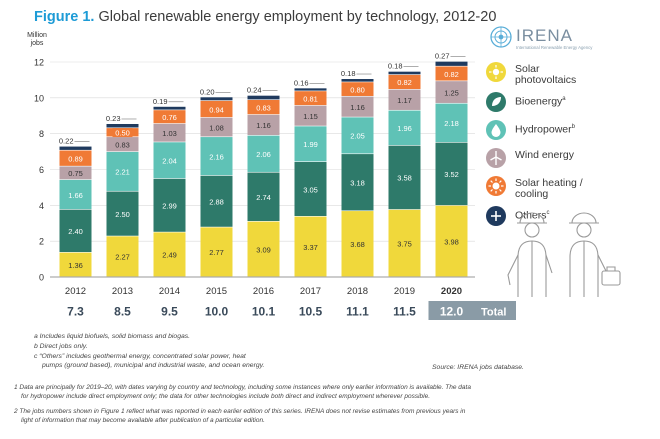  Describe the element at coordinates (404, 100) in the screenshot. I see `data-label: 1.17` at that location.